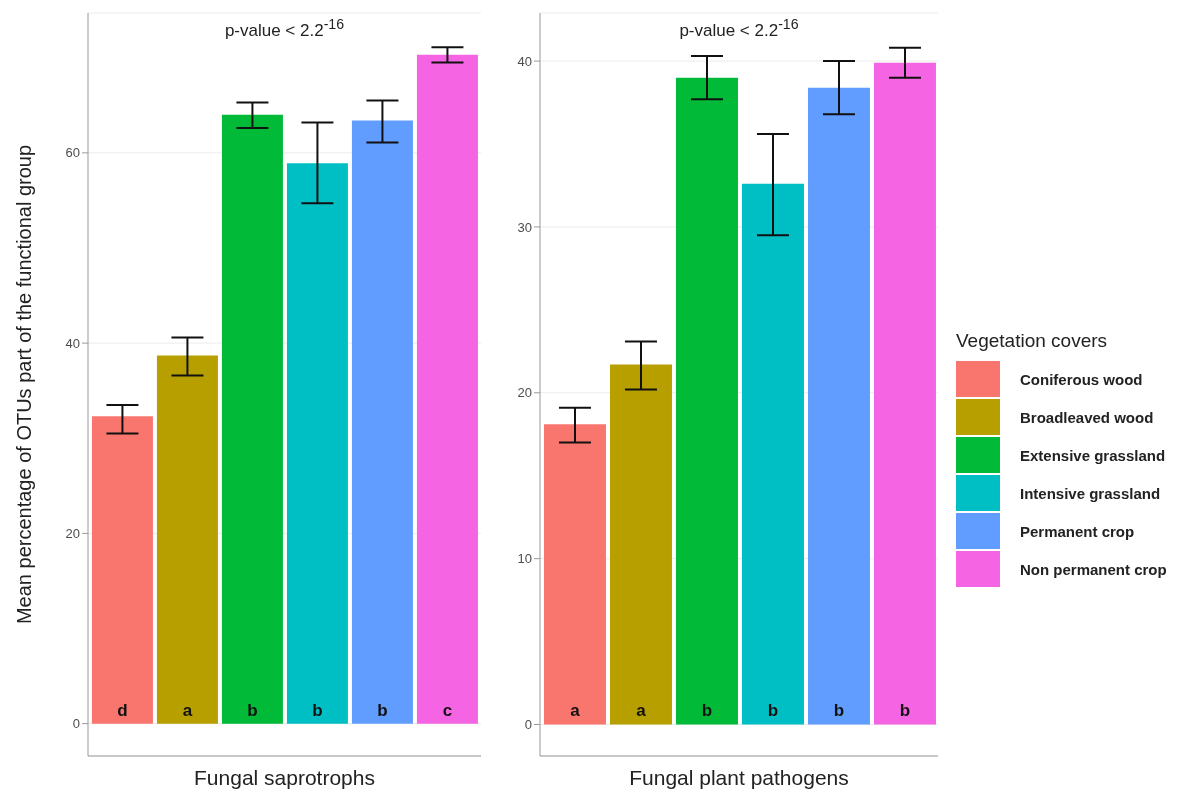 The height and width of the screenshot is (791, 1195). Describe the element at coordinates (1093, 569) in the screenshot. I see `legend-label: Non permanent crop` at that location.